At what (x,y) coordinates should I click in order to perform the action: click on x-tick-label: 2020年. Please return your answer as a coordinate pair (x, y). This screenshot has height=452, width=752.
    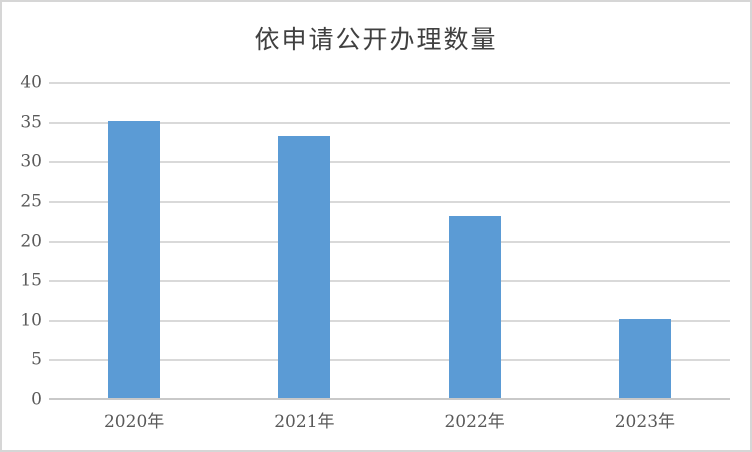
    Looking at the image, I should click on (134, 422).